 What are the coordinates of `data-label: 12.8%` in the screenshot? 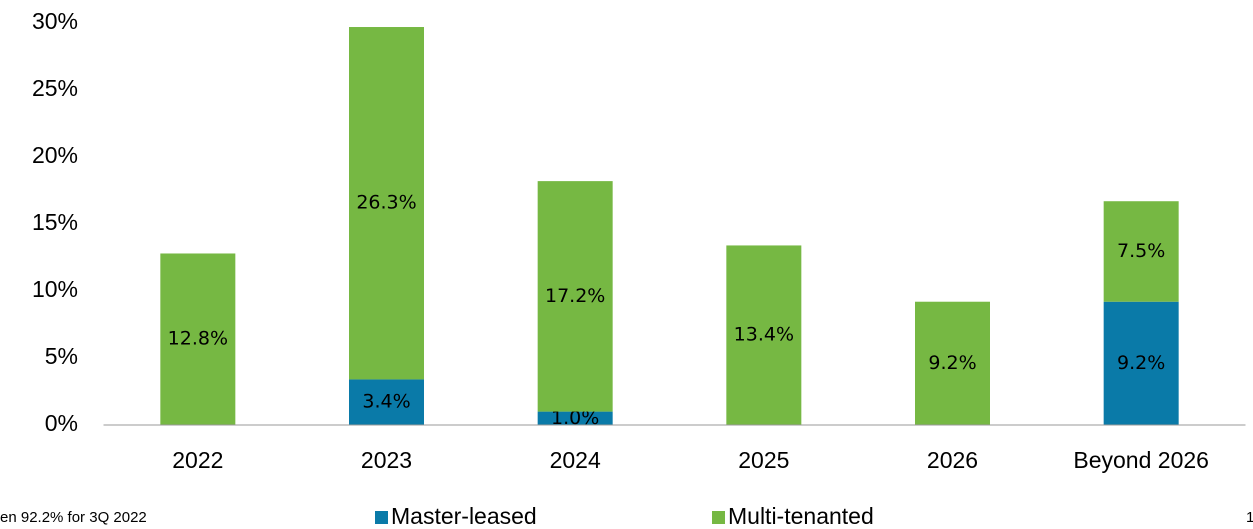 It's located at (198, 339).